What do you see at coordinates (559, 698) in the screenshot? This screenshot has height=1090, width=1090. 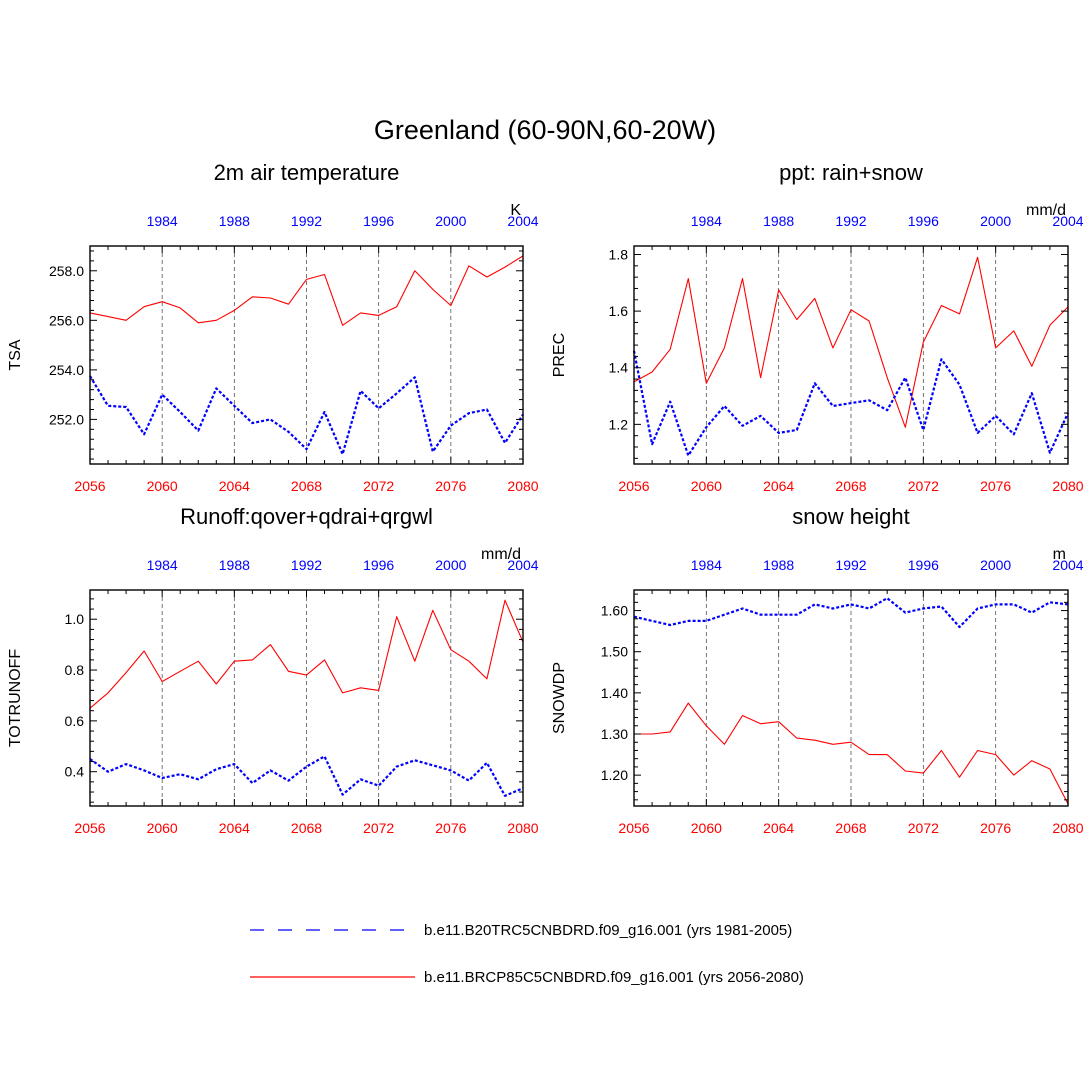 I see `y-axis-label: SNOWDP` at bounding box center [559, 698].